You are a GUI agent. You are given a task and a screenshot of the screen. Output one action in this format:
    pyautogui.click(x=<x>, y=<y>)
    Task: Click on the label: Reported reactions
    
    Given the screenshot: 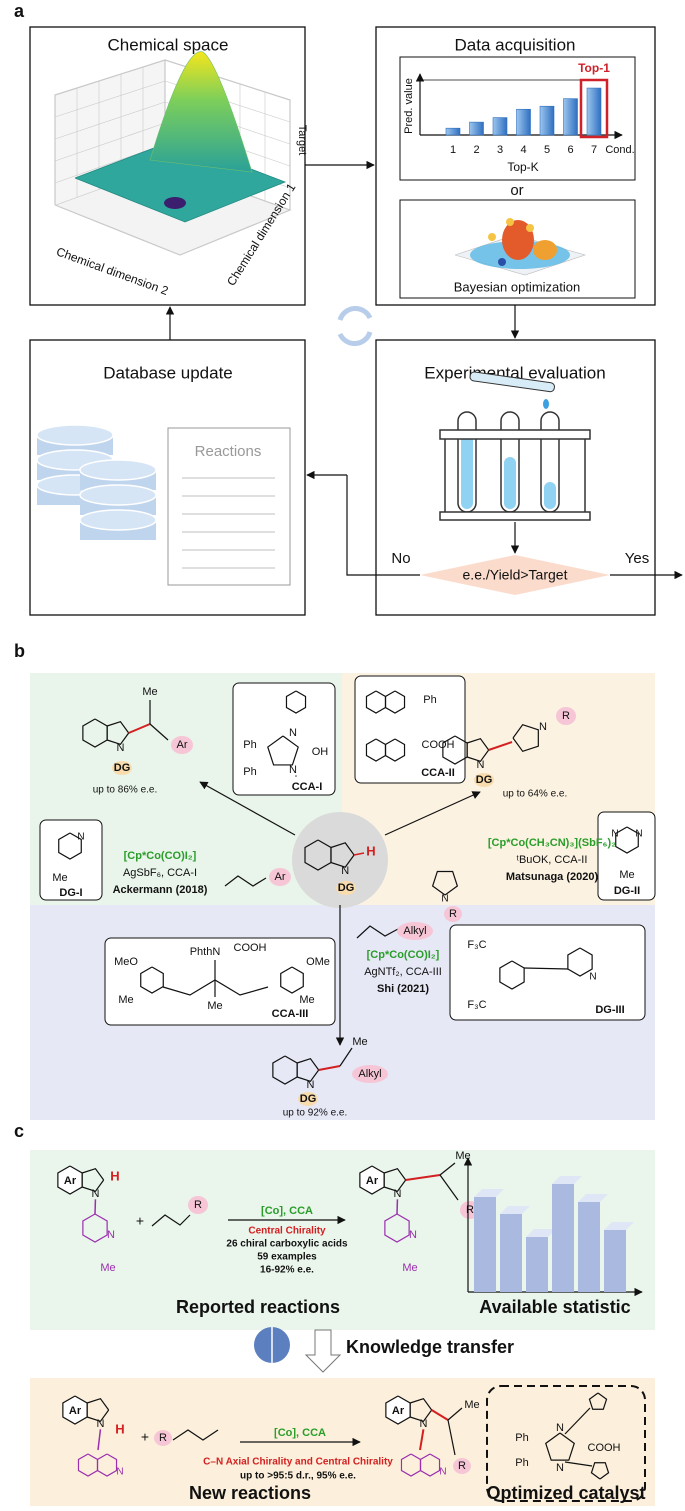 What is the action you would take?
    pyautogui.click(x=258, y=1307)
    